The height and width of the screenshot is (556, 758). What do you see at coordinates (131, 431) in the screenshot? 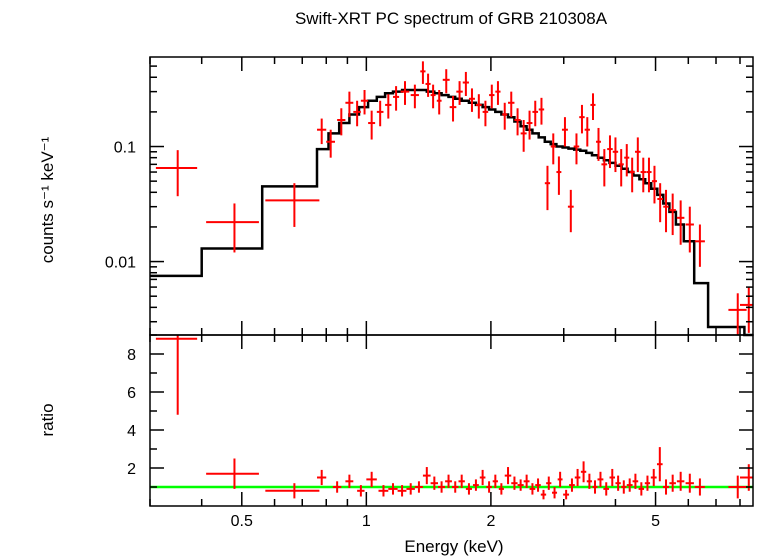
I see `y-tick-label: 4` at bounding box center [131, 431].